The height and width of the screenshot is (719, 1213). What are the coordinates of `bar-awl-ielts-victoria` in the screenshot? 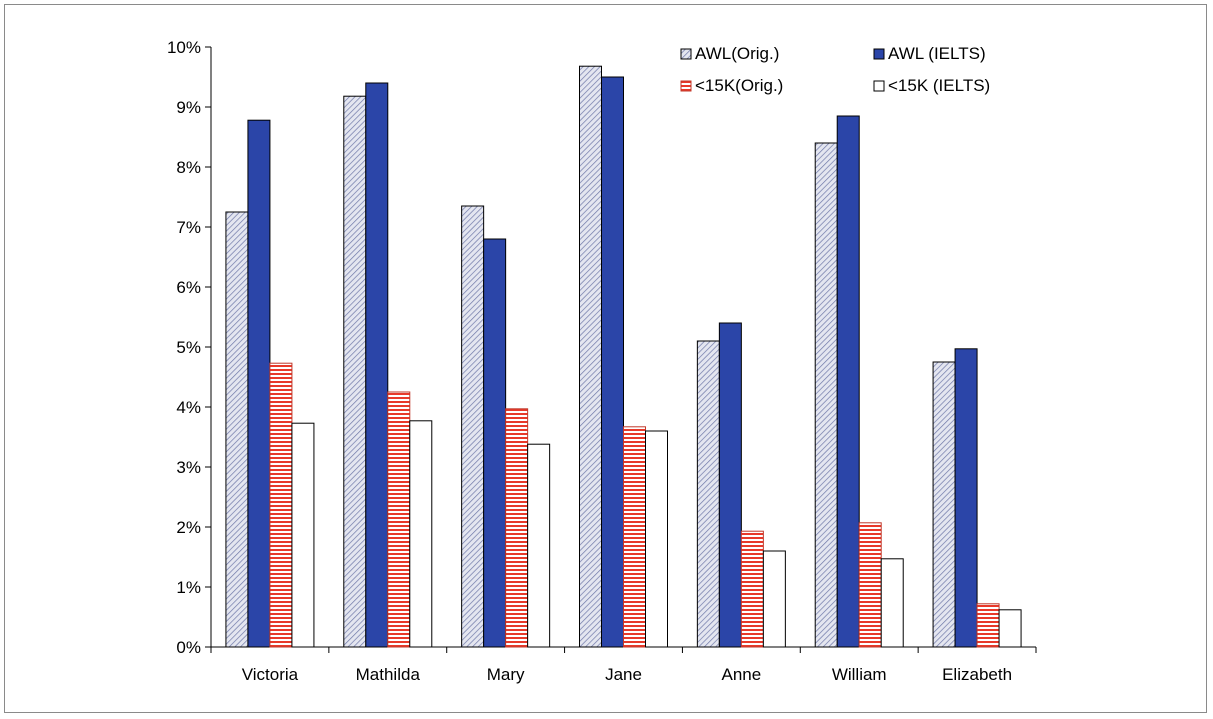 It's located at (259, 383).